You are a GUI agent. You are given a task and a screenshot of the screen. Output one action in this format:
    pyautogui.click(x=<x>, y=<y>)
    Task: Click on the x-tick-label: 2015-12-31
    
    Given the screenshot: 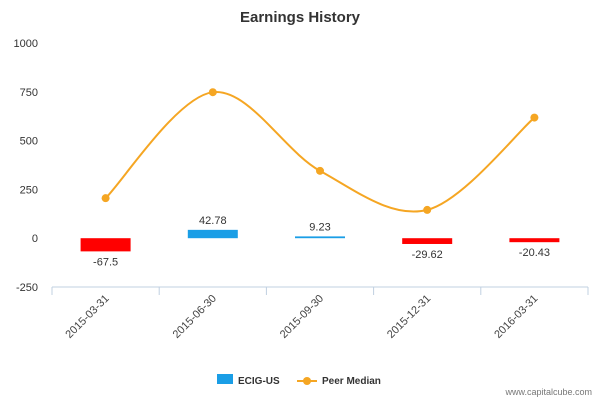 What is the action you would take?
    pyautogui.click(x=409, y=317)
    